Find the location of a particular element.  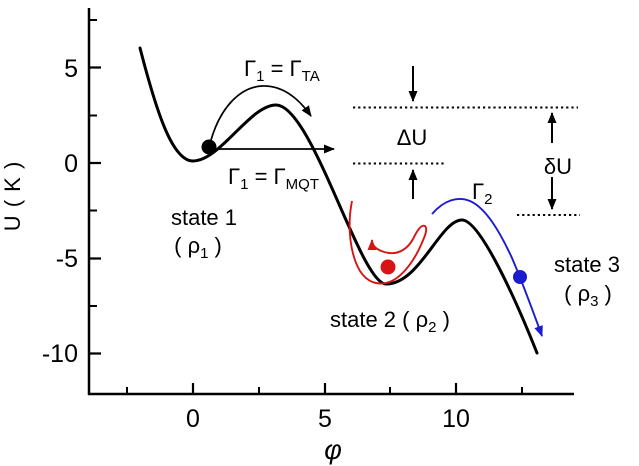

state3-title: state 3 is located at coordinates (587, 264).